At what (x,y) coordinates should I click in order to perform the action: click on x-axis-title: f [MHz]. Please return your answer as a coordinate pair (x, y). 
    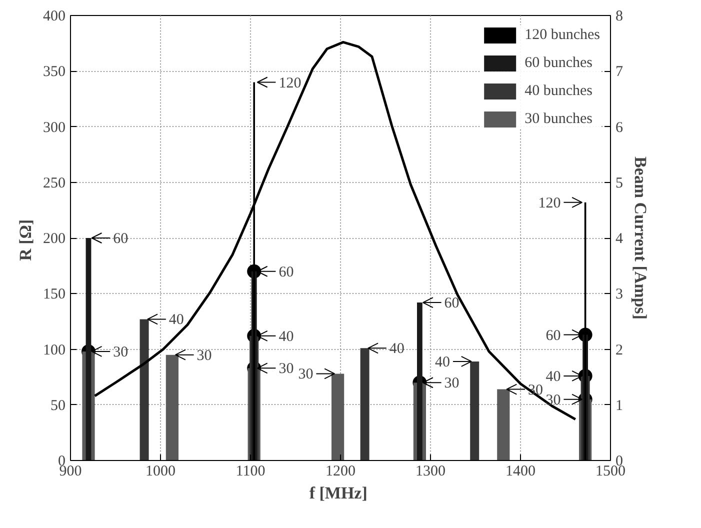
    Looking at the image, I should click on (338, 493).